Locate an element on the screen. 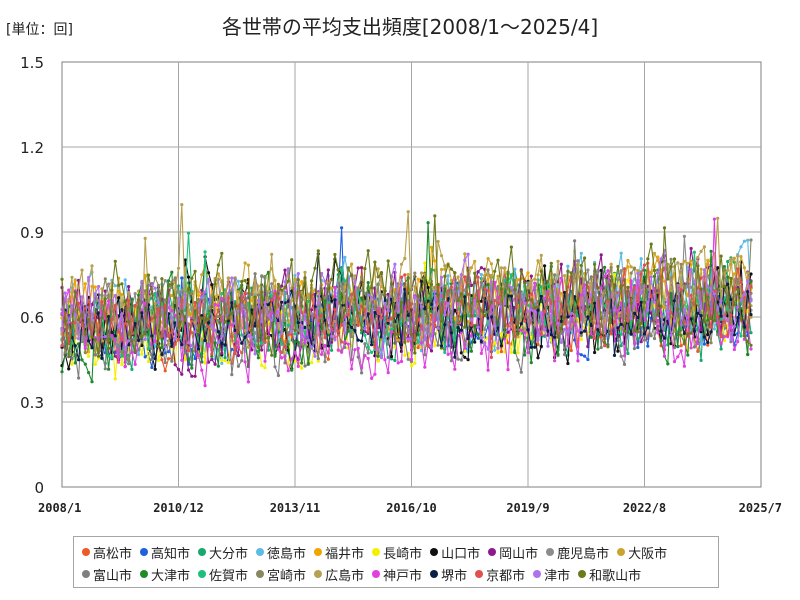  legend-label: 岡山市 is located at coordinates (519, 554).